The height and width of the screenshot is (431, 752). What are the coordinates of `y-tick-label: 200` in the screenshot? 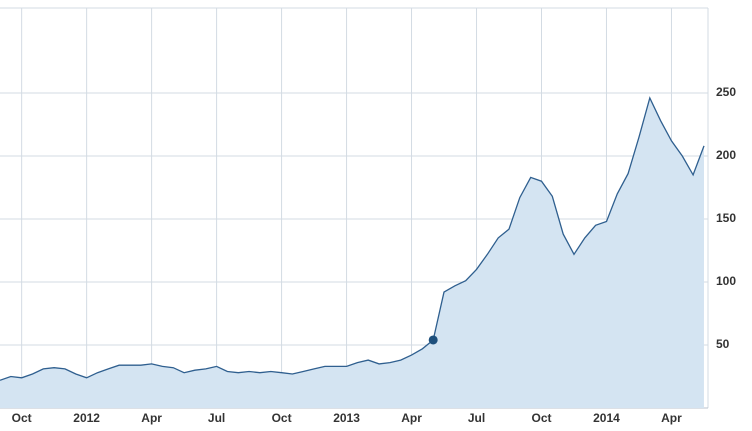 It's located at (726, 155).